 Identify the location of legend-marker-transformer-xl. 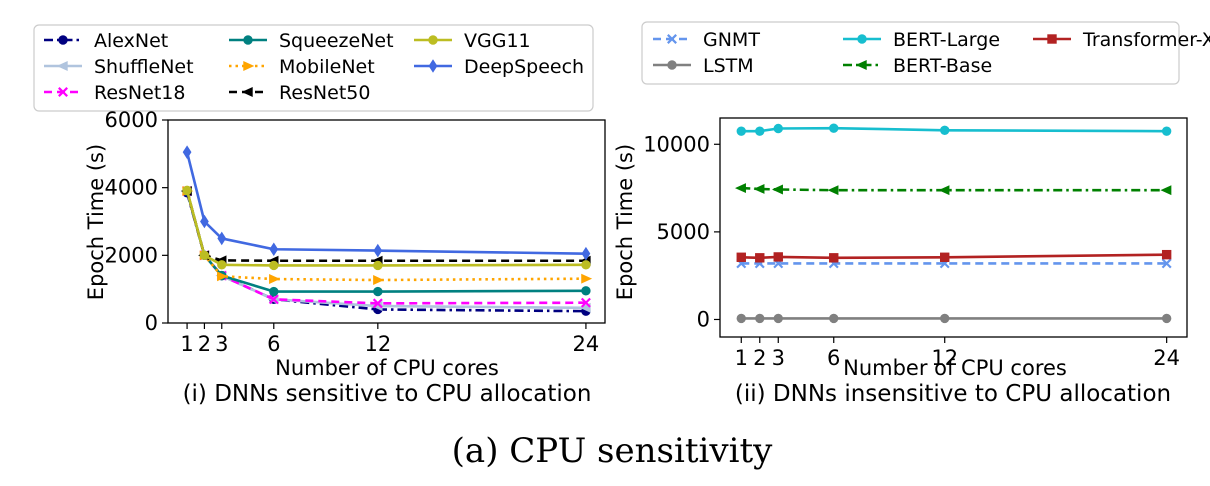
(1052, 39).